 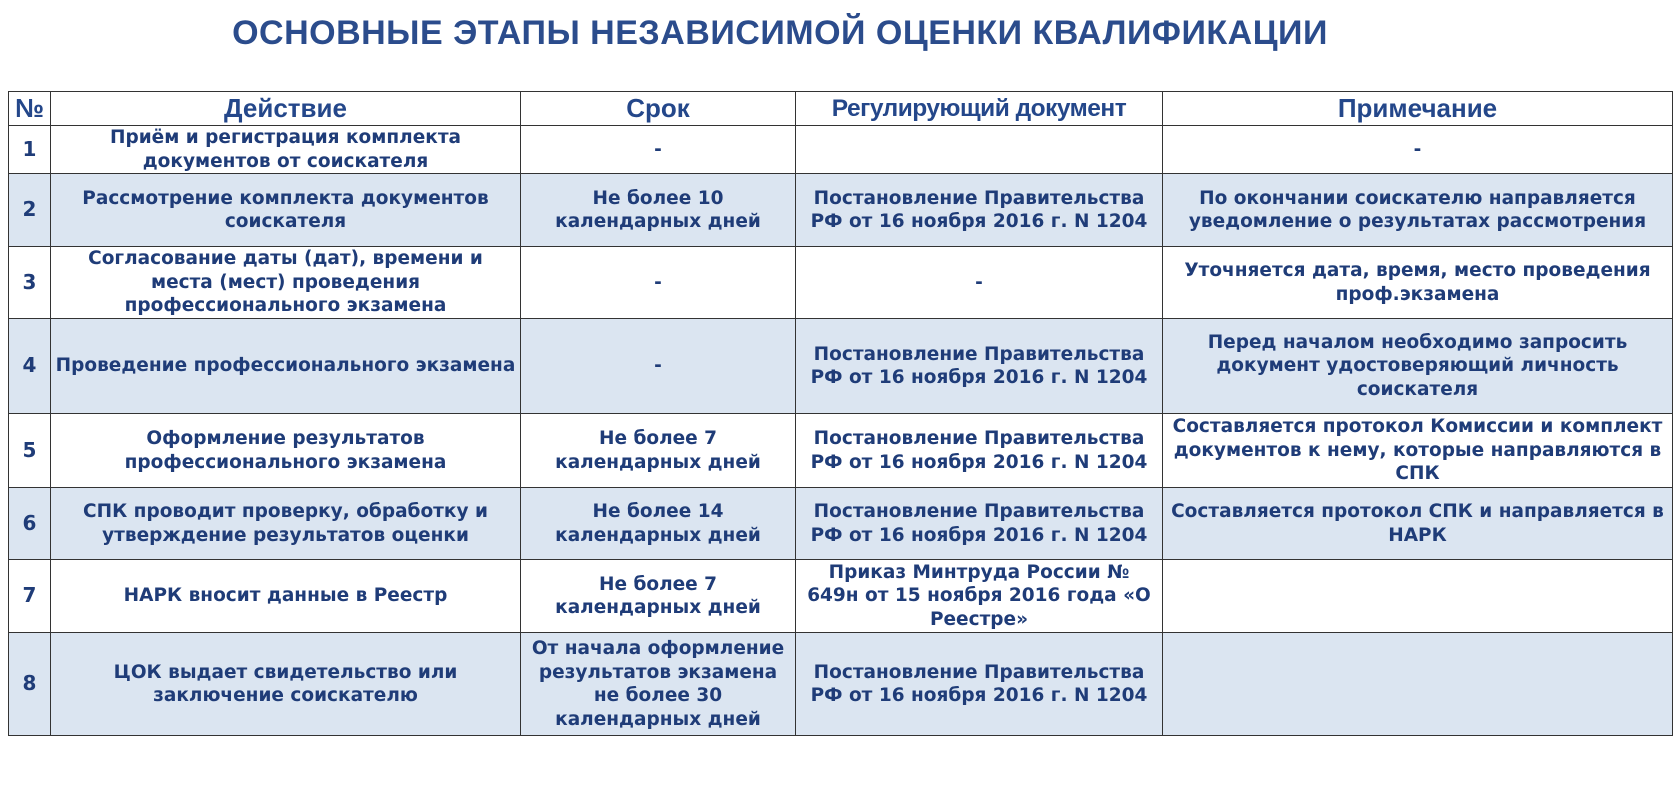 I want to click on header-document: Регулирующий документ, so click(x=979, y=108).